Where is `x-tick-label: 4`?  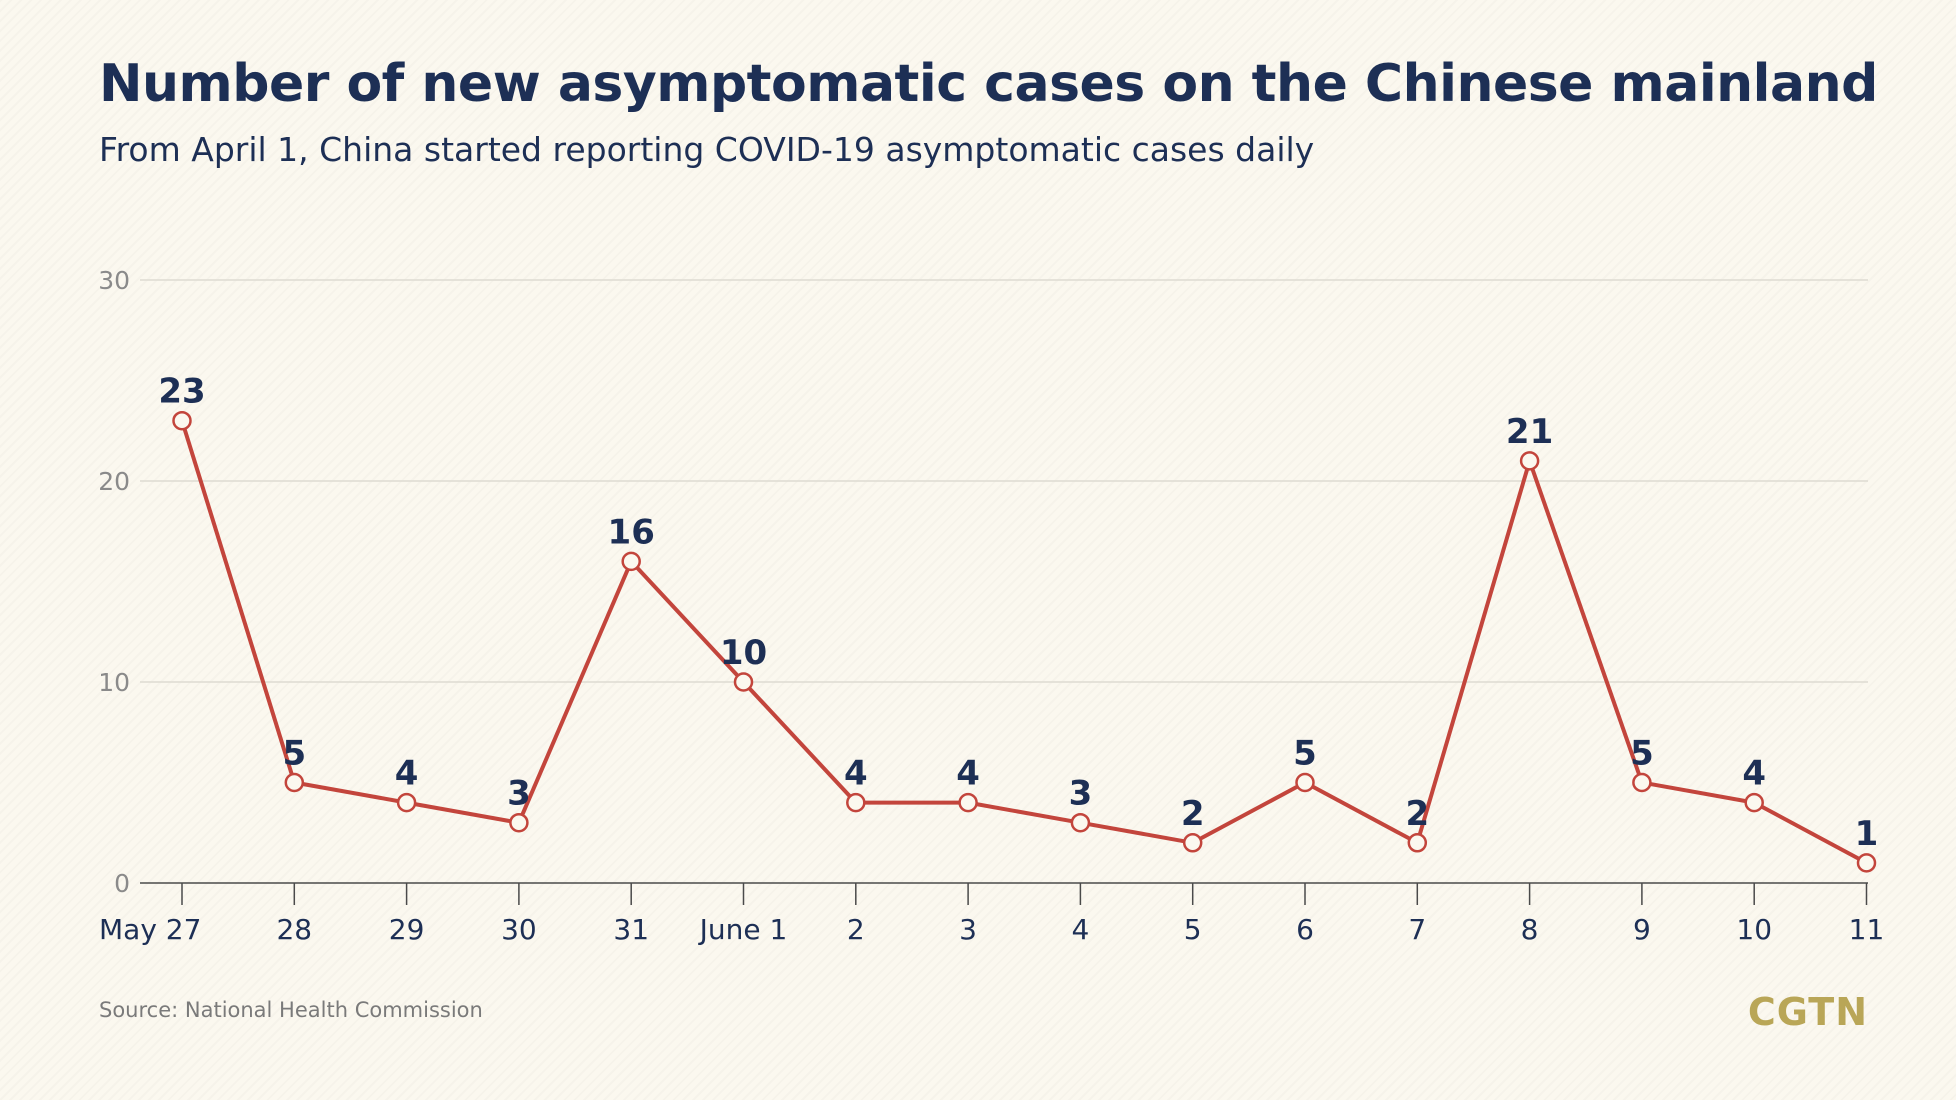 x-tick-label: 4 is located at coordinates (1080, 929).